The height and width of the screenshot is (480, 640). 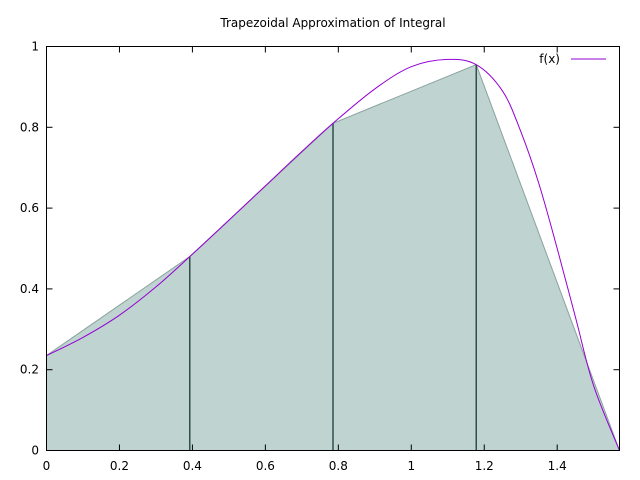 I want to click on x-tick-label: 1.2, so click(x=484, y=466).